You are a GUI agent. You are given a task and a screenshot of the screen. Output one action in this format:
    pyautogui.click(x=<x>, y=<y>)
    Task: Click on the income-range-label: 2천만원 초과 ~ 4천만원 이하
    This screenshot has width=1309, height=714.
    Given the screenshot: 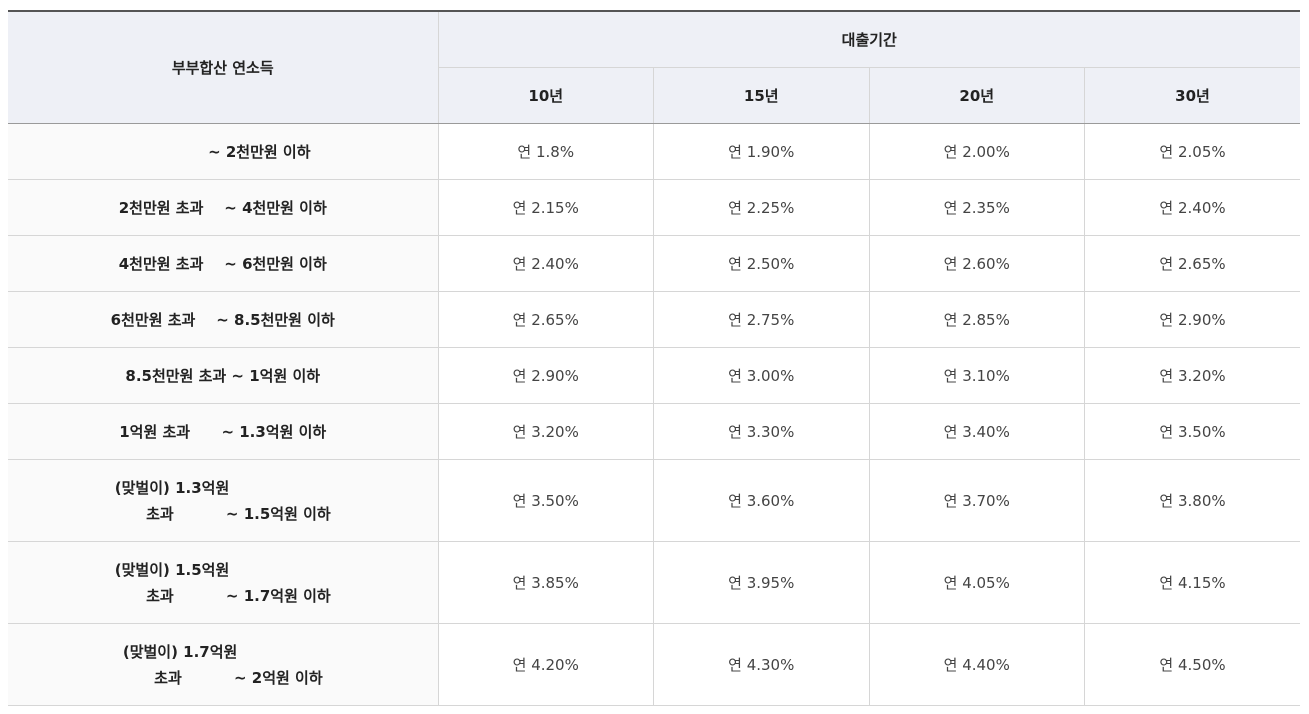 What is the action you would take?
    pyautogui.click(x=222, y=207)
    